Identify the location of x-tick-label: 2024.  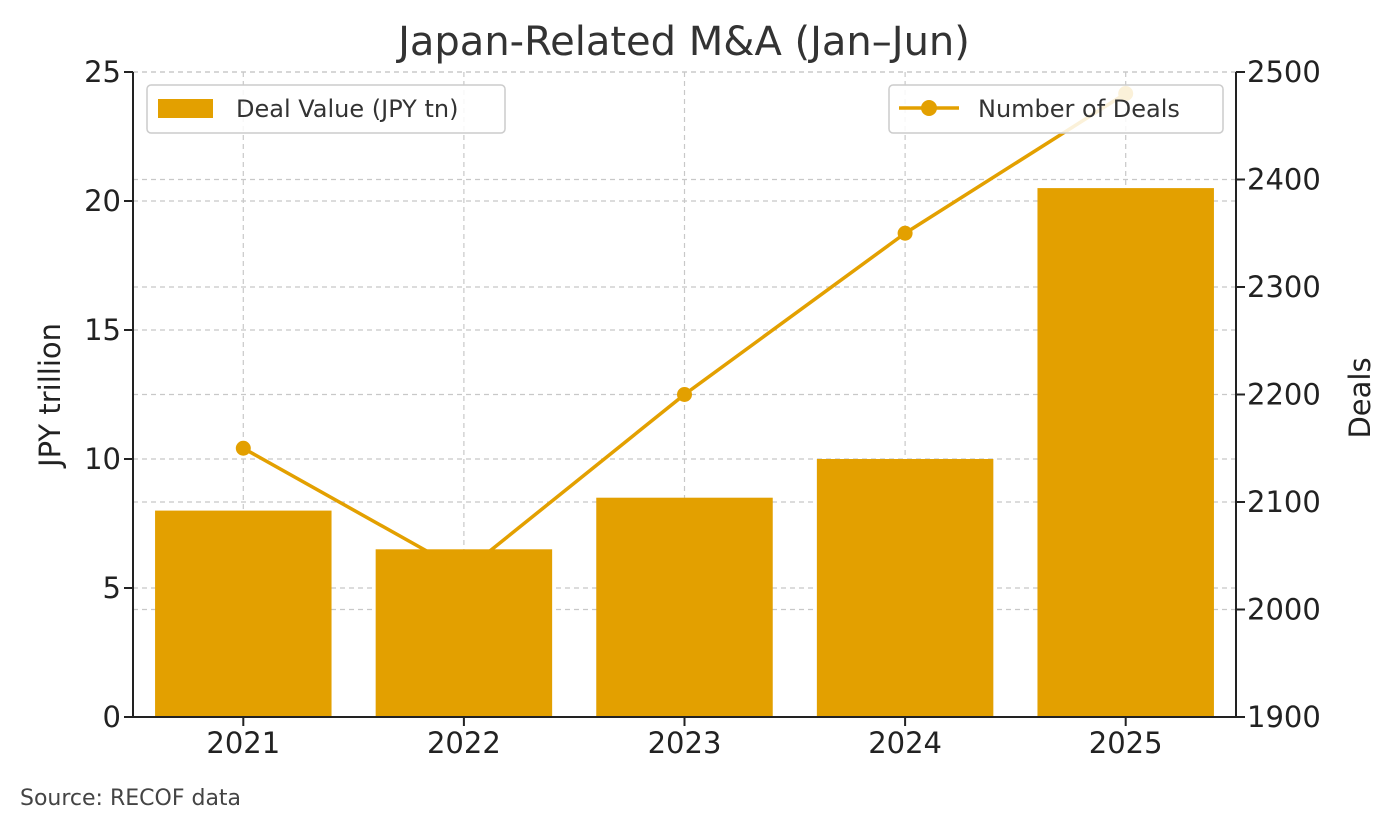
(905, 743).